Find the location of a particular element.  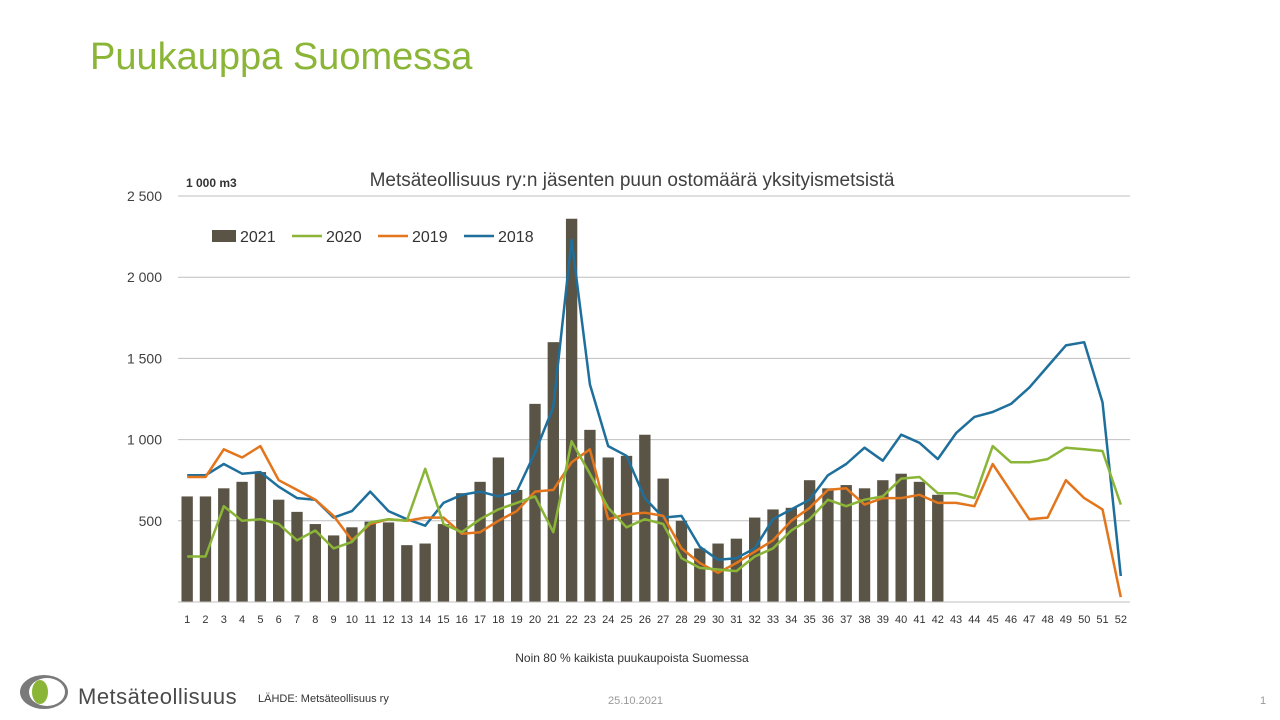

x-tick-label: 24 is located at coordinates (608, 620).